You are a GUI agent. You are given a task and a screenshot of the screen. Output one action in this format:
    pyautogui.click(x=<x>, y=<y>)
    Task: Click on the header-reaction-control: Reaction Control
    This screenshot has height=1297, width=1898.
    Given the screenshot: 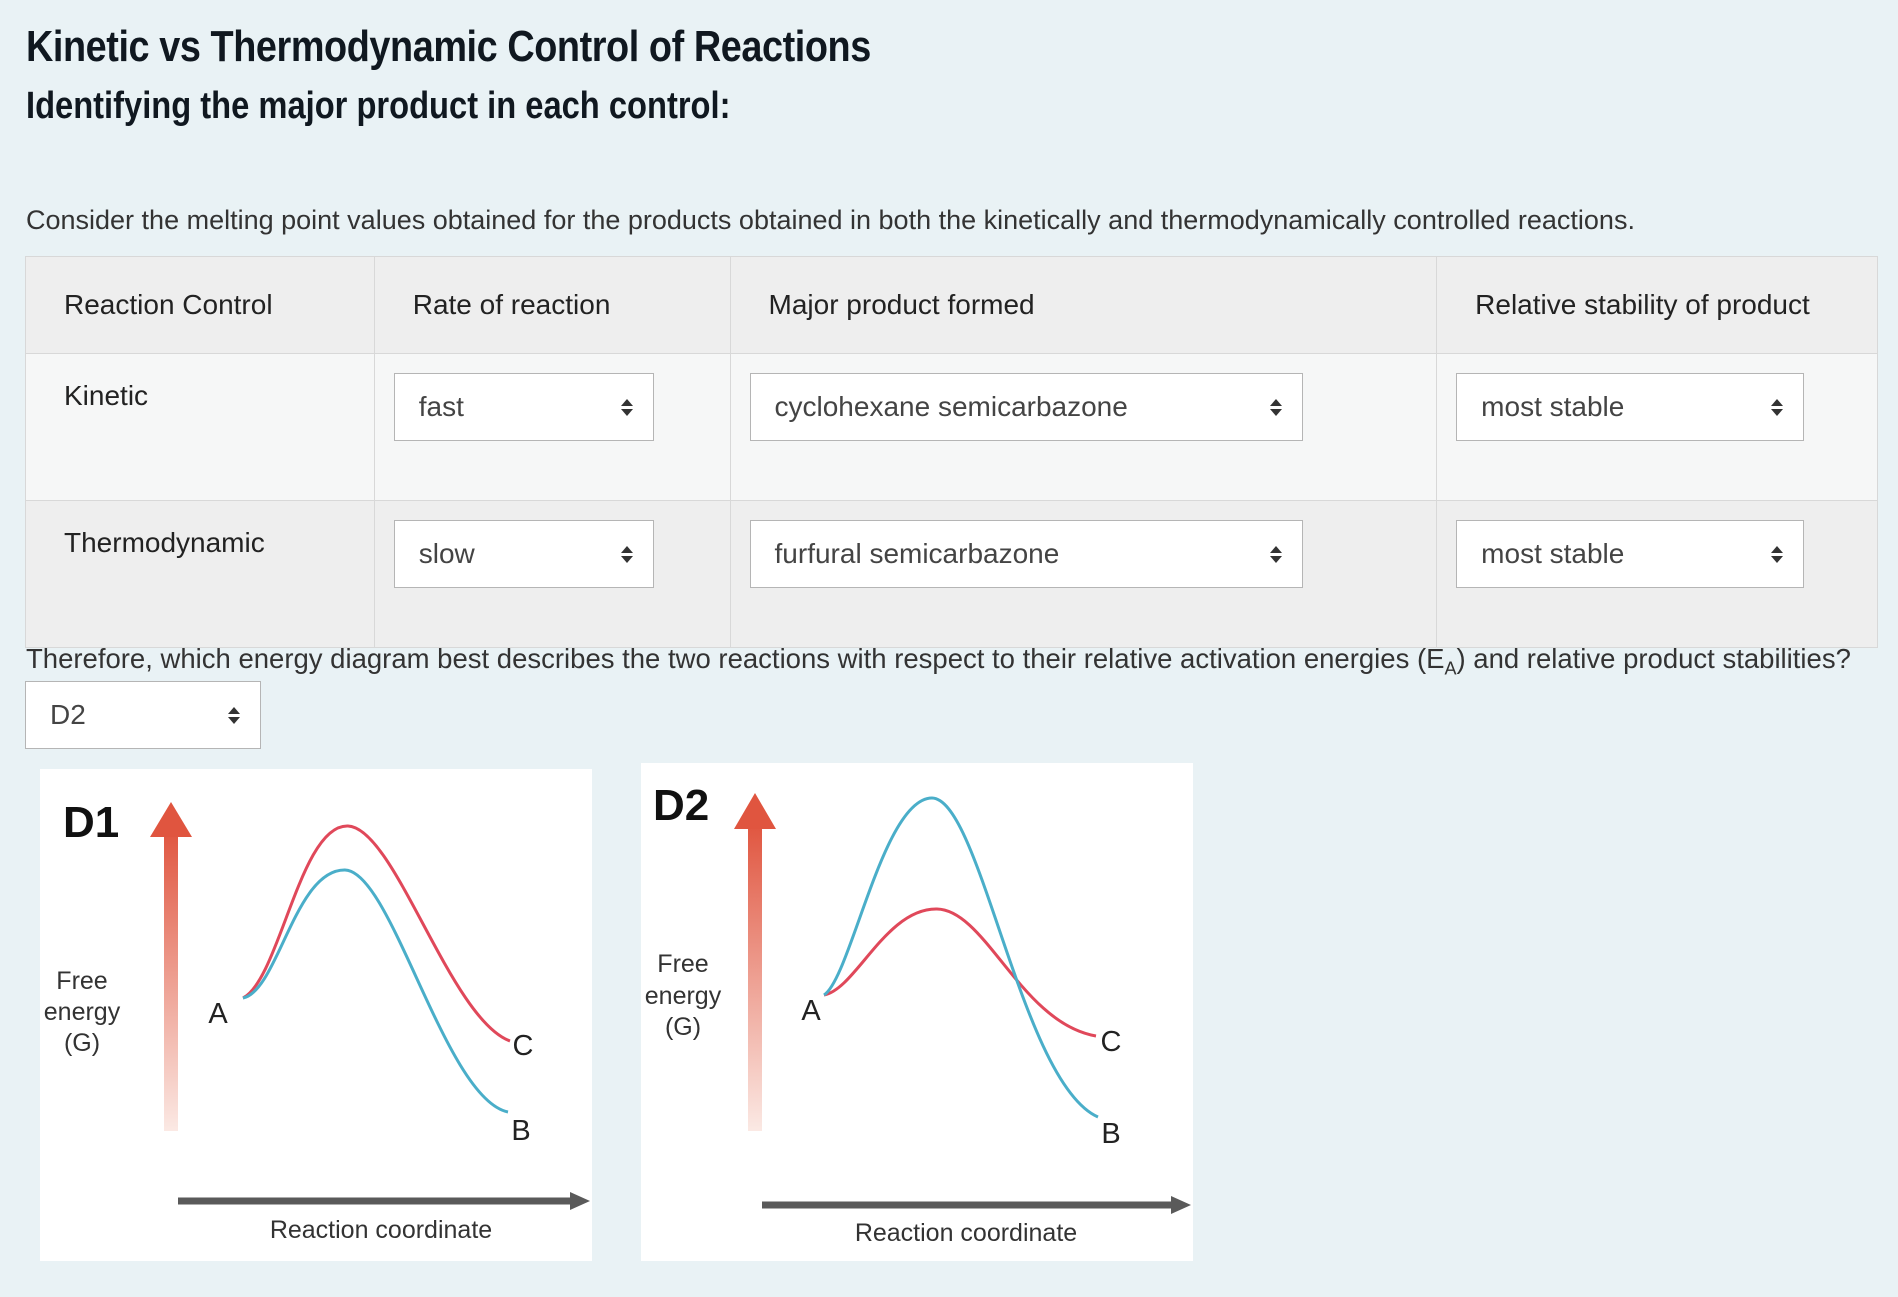 What is the action you would take?
    pyautogui.click(x=200, y=305)
    